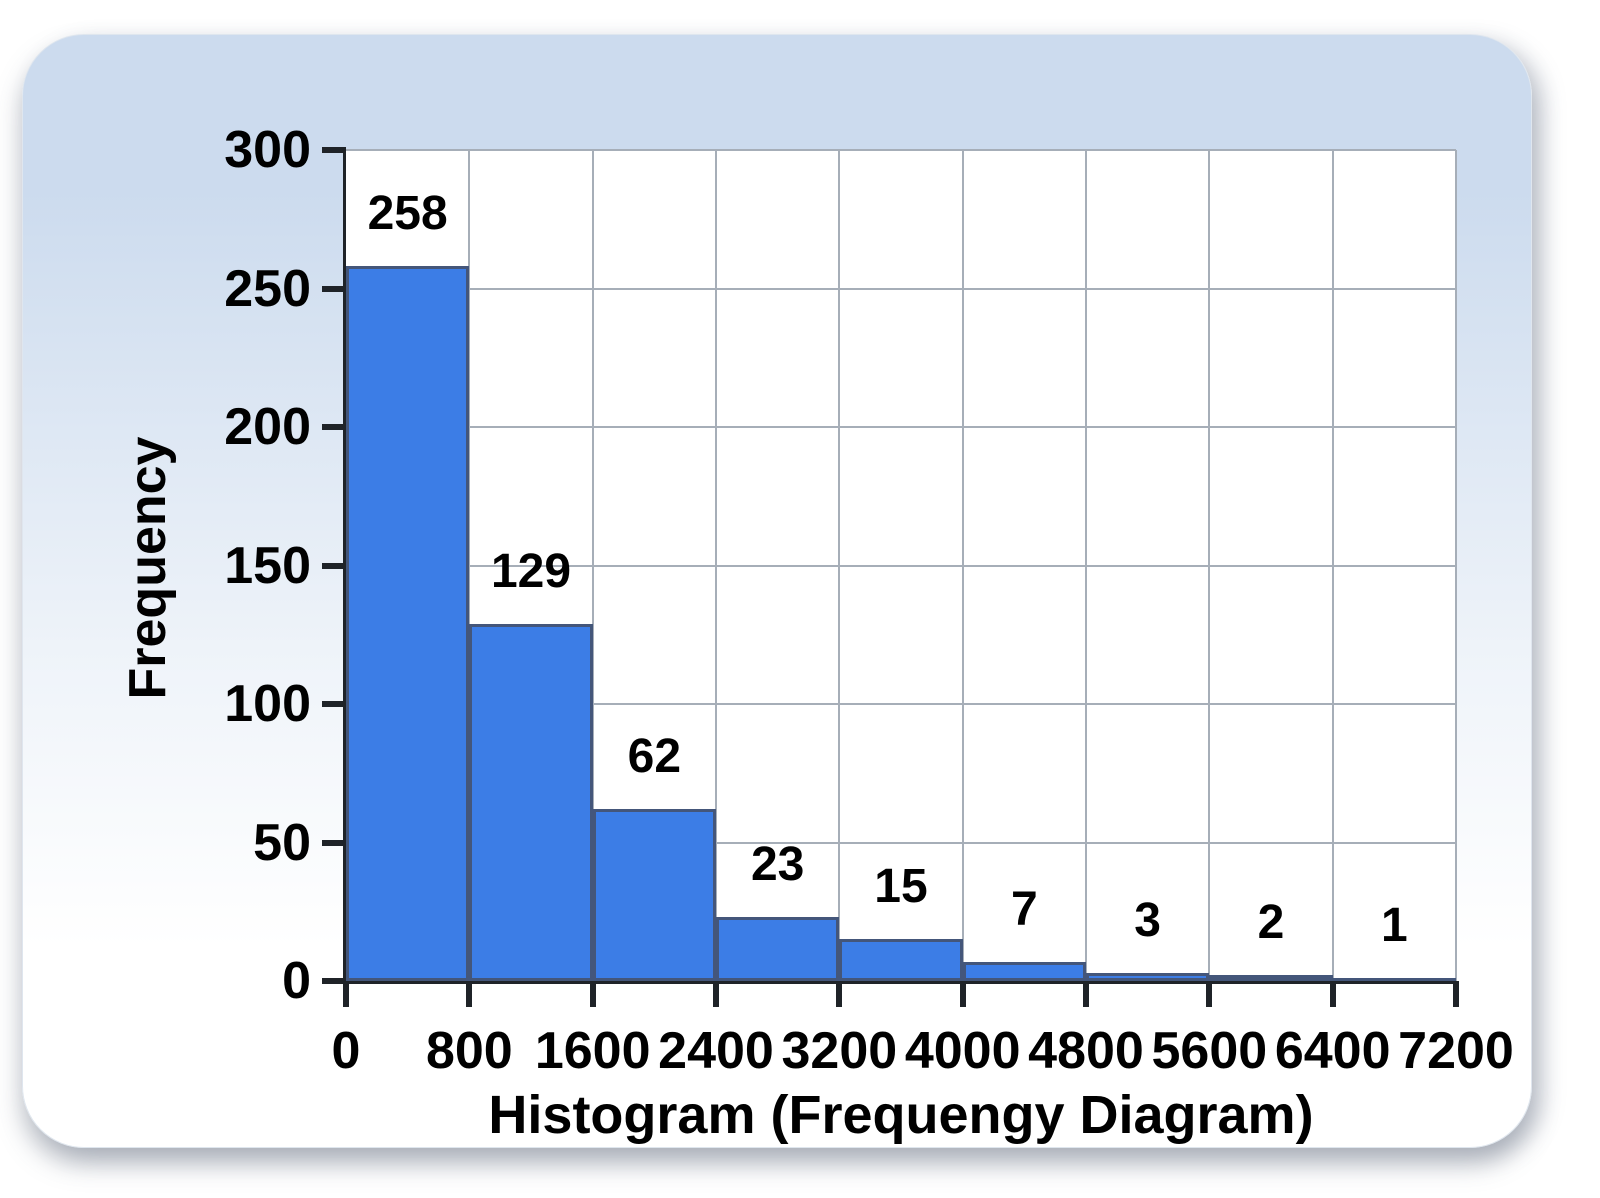 This screenshot has width=1600, height=1198. Describe the element at coordinates (1456, 1051) in the screenshot. I see `x-tick-label: 7200` at that location.